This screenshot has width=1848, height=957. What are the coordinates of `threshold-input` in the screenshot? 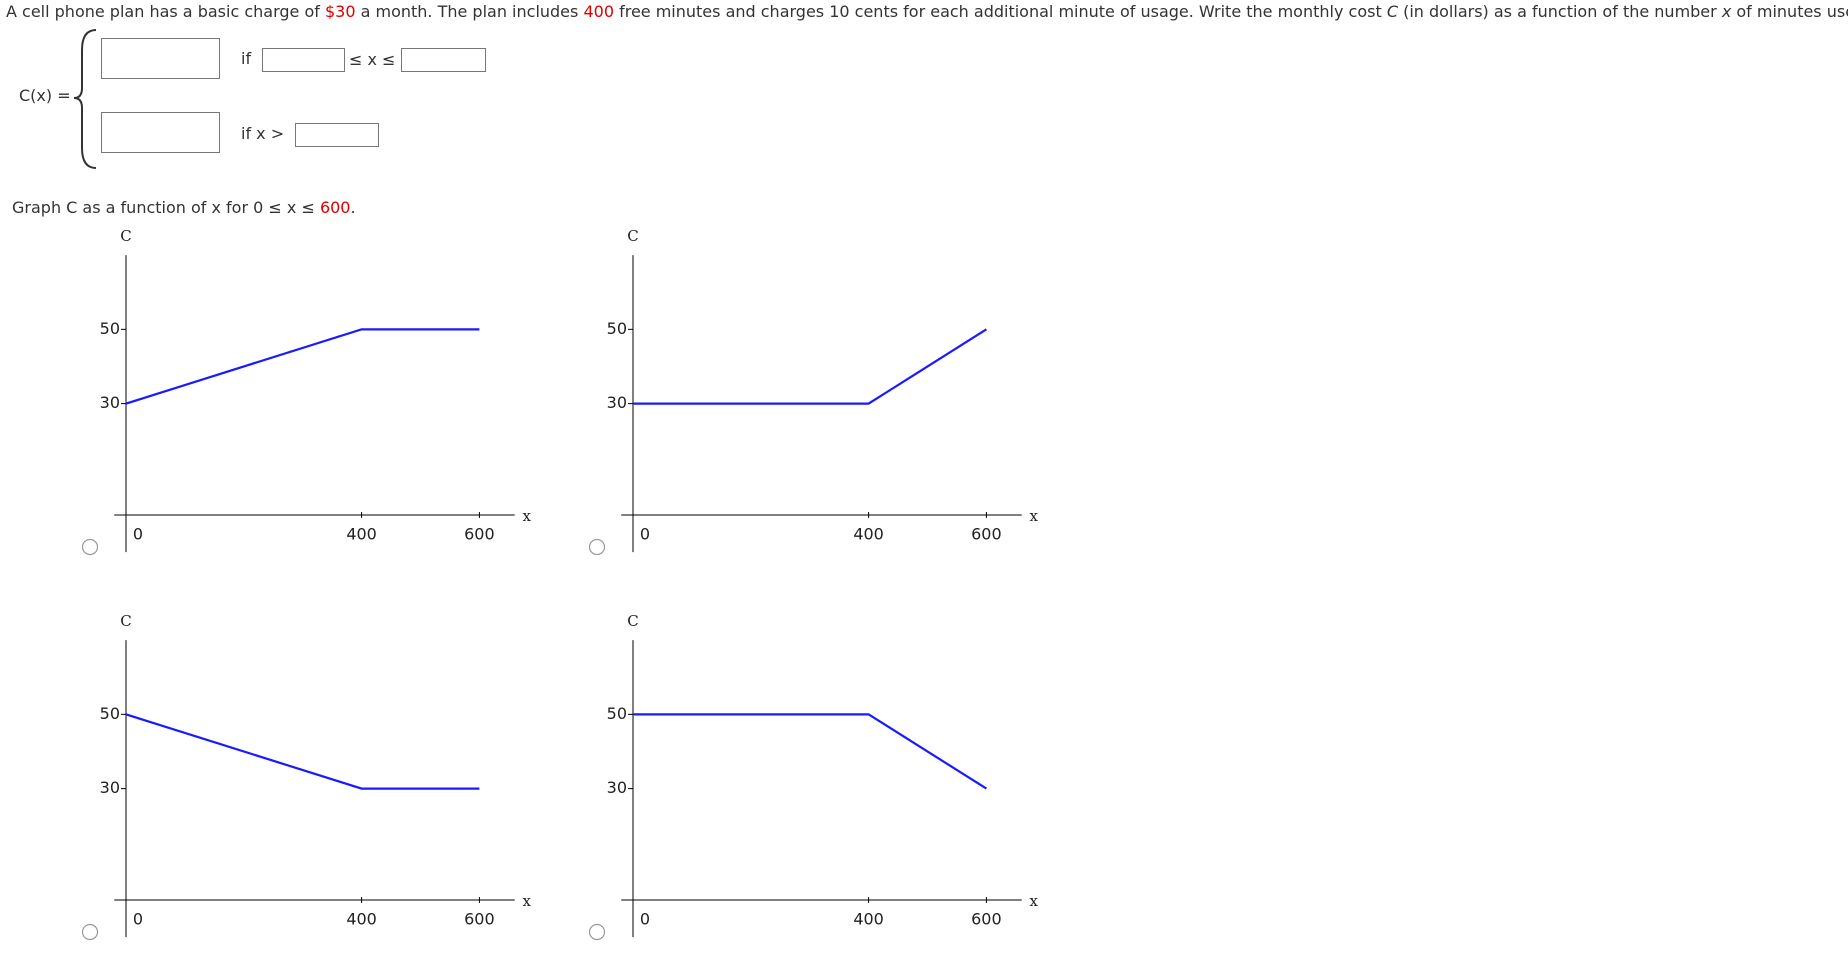 It's located at (337, 135).